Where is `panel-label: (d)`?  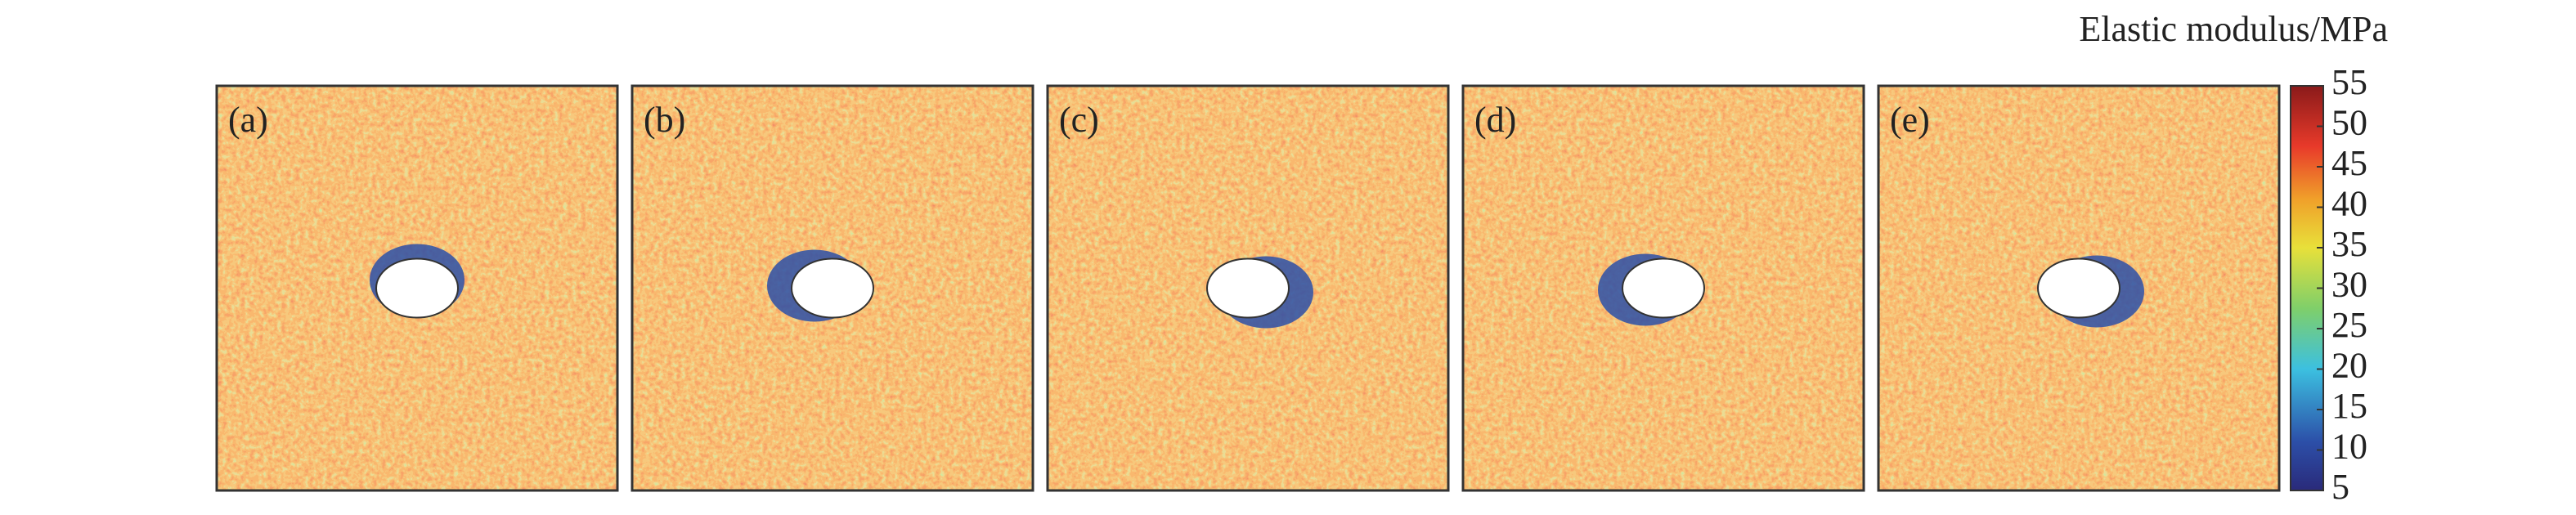 panel-label: (d) is located at coordinates (1495, 120).